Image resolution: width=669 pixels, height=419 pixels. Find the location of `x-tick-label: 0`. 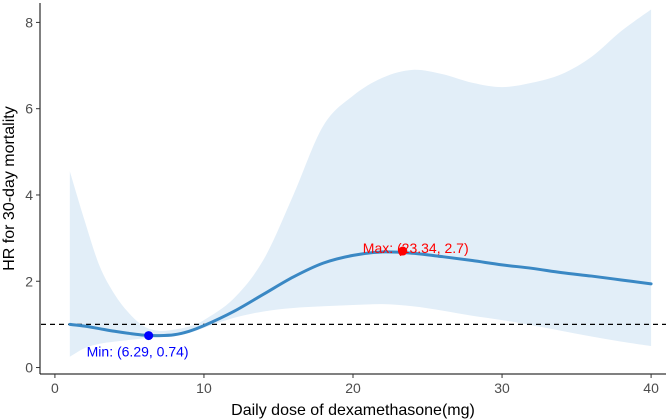

x-tick-label: 0 is located at coordinates (55, 388).